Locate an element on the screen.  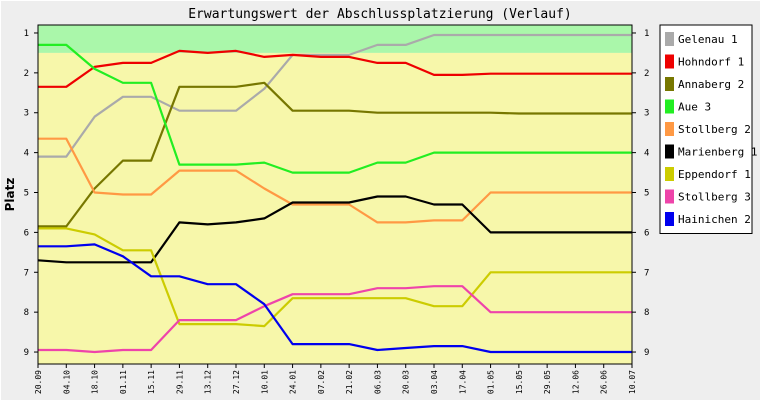
x-tick-label: 21.02 is located at coordinates (349, 382).